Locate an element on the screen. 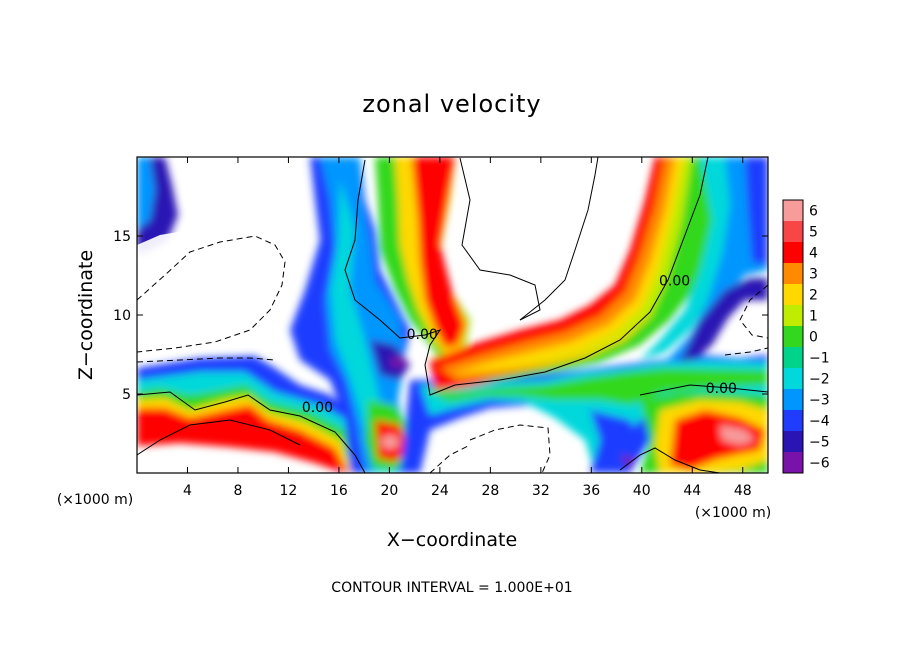 The image size is (904, 654). colorbar-label: −2 is located at coordinates (819, 380).